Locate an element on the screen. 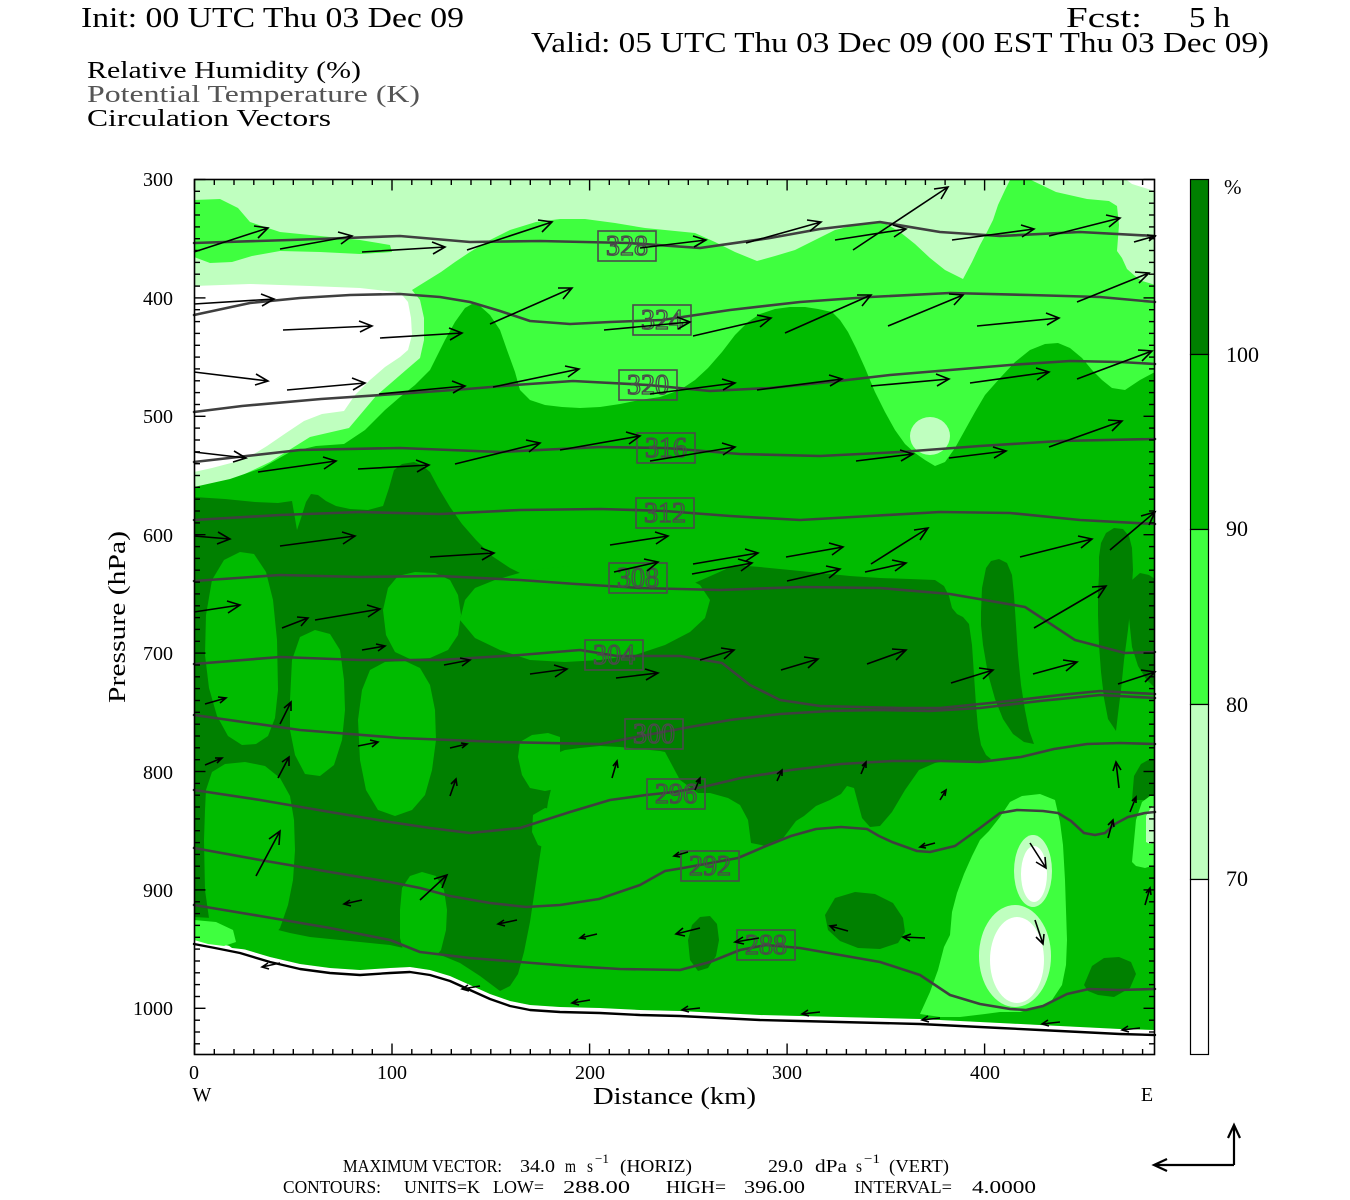  svg-text: Potential Temperature (K) is located at coordinates (253, 95).